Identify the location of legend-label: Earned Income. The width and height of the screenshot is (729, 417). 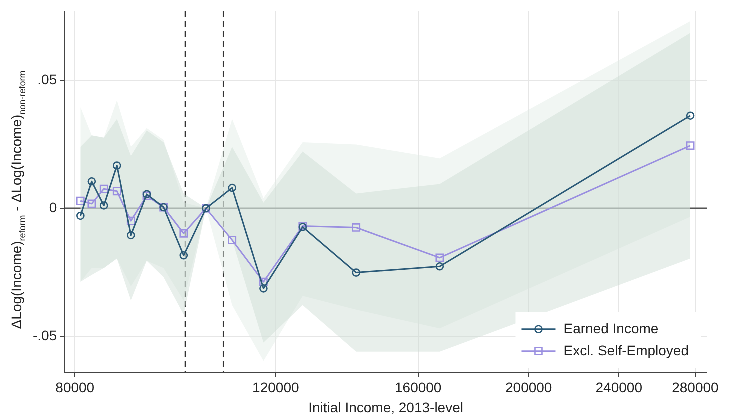
(611, 328).